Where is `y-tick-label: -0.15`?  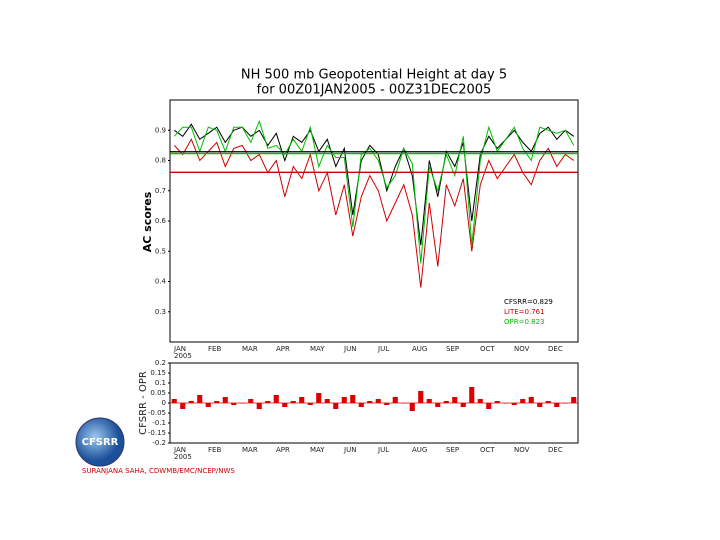 y-tick-label: -0.15 is located at coordinates (157, 433).